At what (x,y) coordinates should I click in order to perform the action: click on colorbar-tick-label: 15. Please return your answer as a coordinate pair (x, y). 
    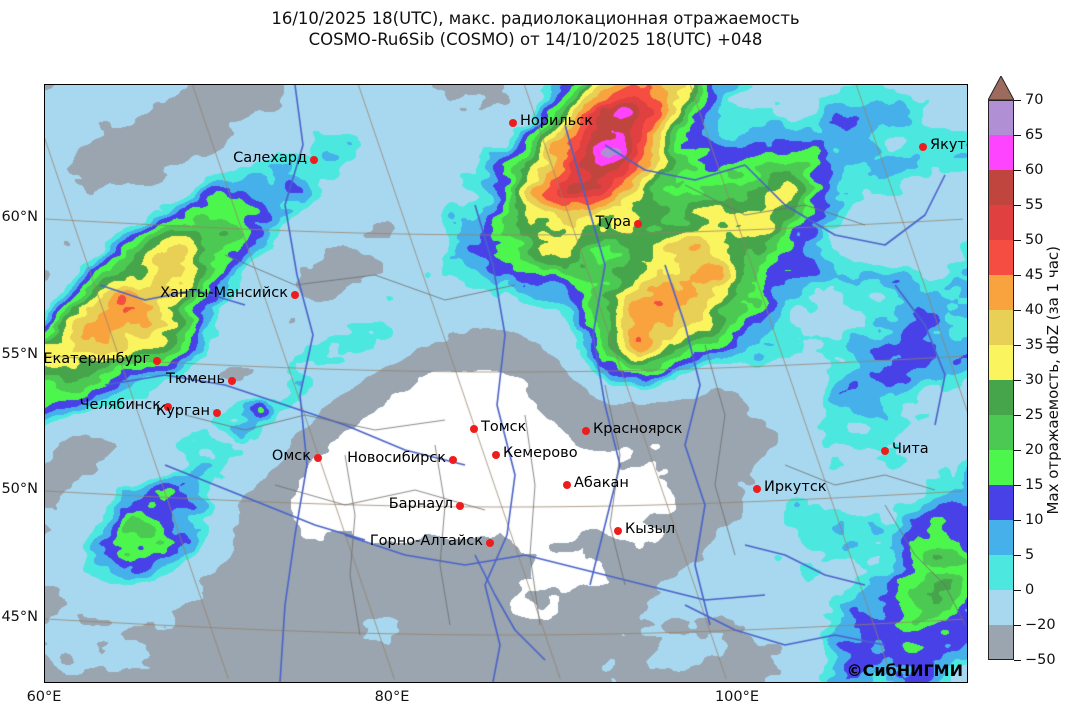
    Looking at the image, I should click on (1034, 485).